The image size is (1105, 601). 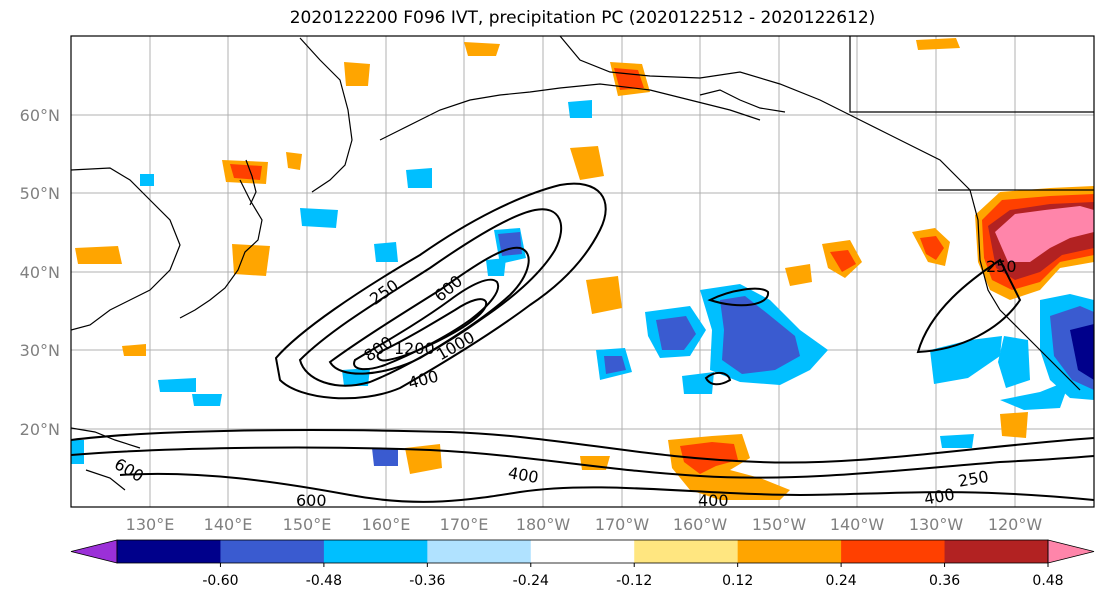 I want to click on colorbar-outline, so click(x=582, y=551).